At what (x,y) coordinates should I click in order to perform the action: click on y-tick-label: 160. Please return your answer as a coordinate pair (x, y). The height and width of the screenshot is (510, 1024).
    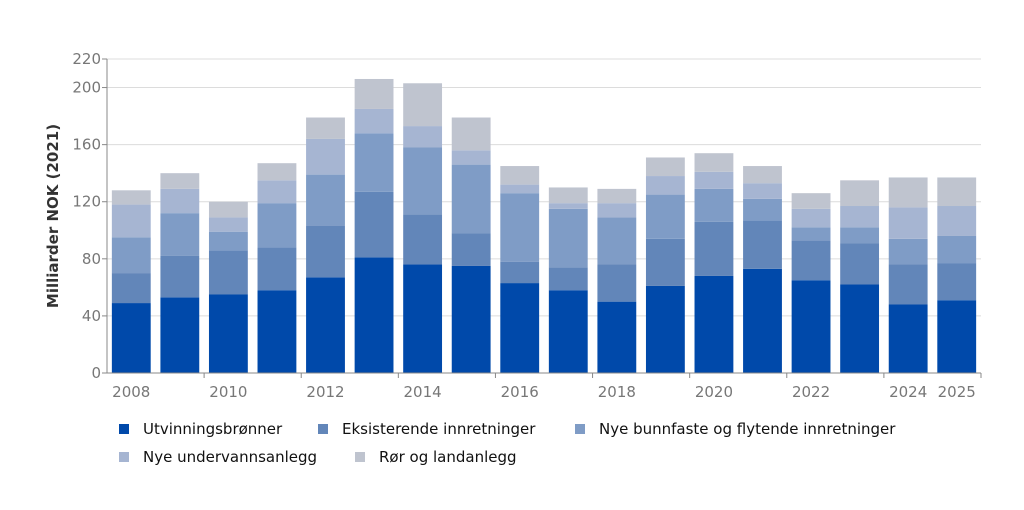
    Looking at the image, I should click on (86, 145).